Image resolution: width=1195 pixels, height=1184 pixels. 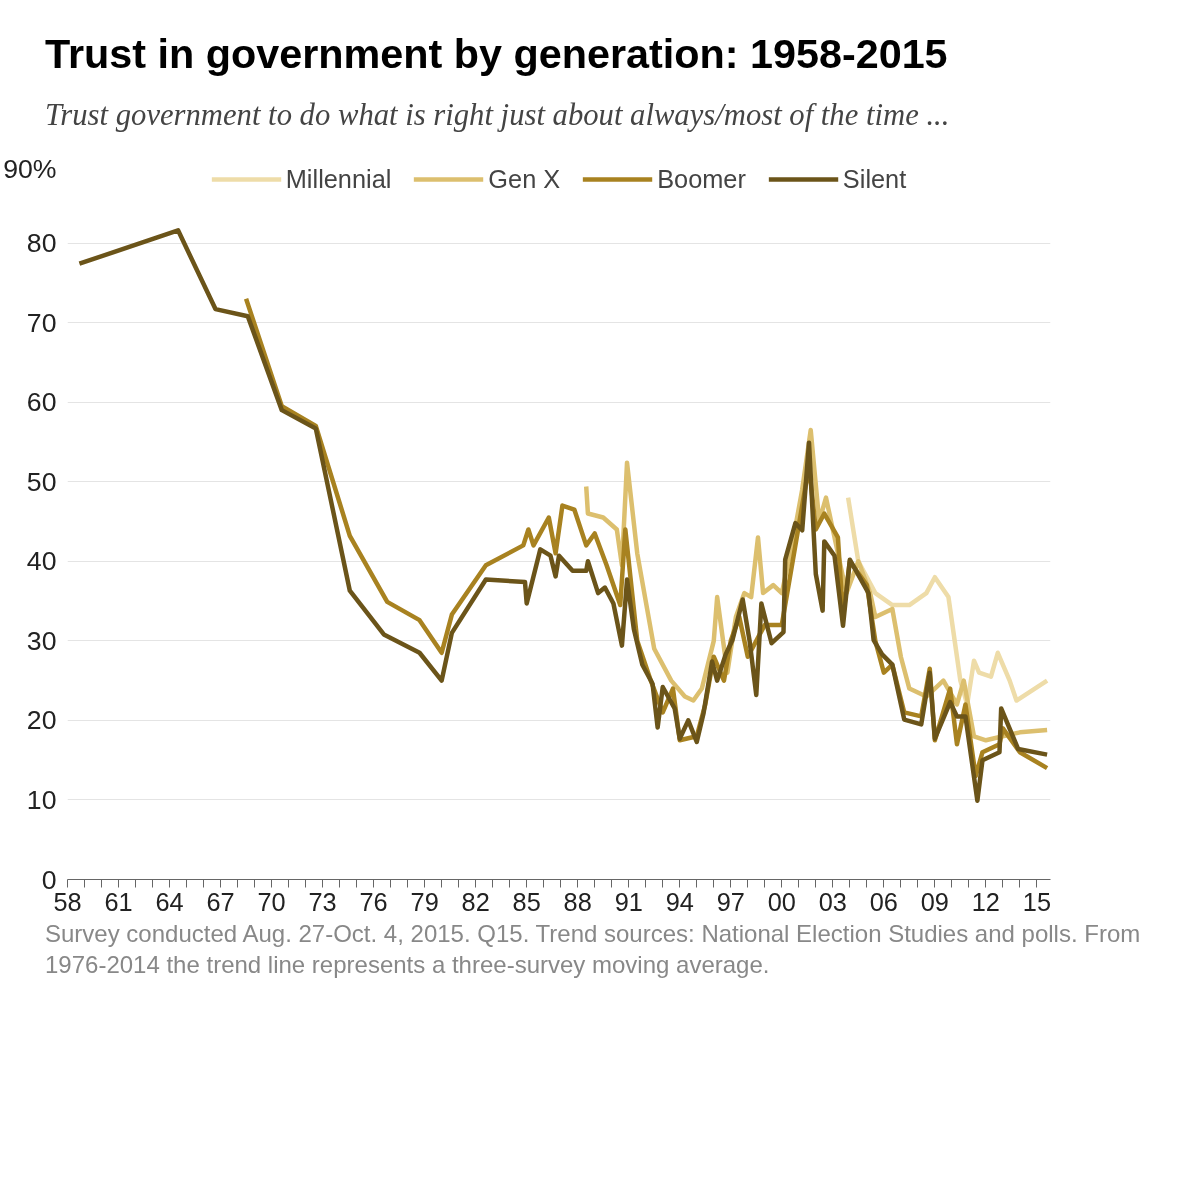 I want to click on x-tick-label: 97, so click(x=730, y=901).